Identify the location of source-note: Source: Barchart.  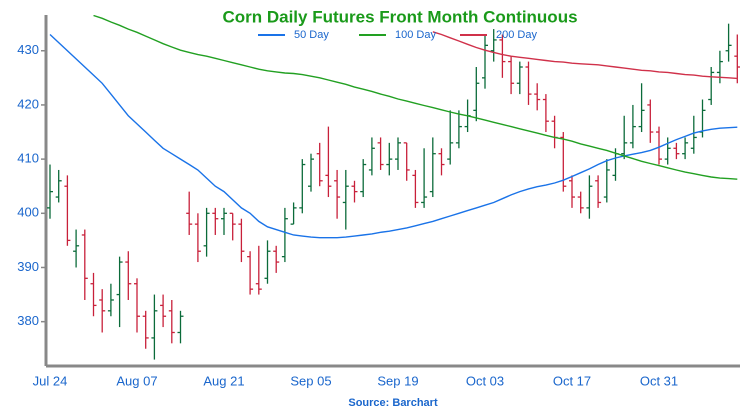
(393, 403).